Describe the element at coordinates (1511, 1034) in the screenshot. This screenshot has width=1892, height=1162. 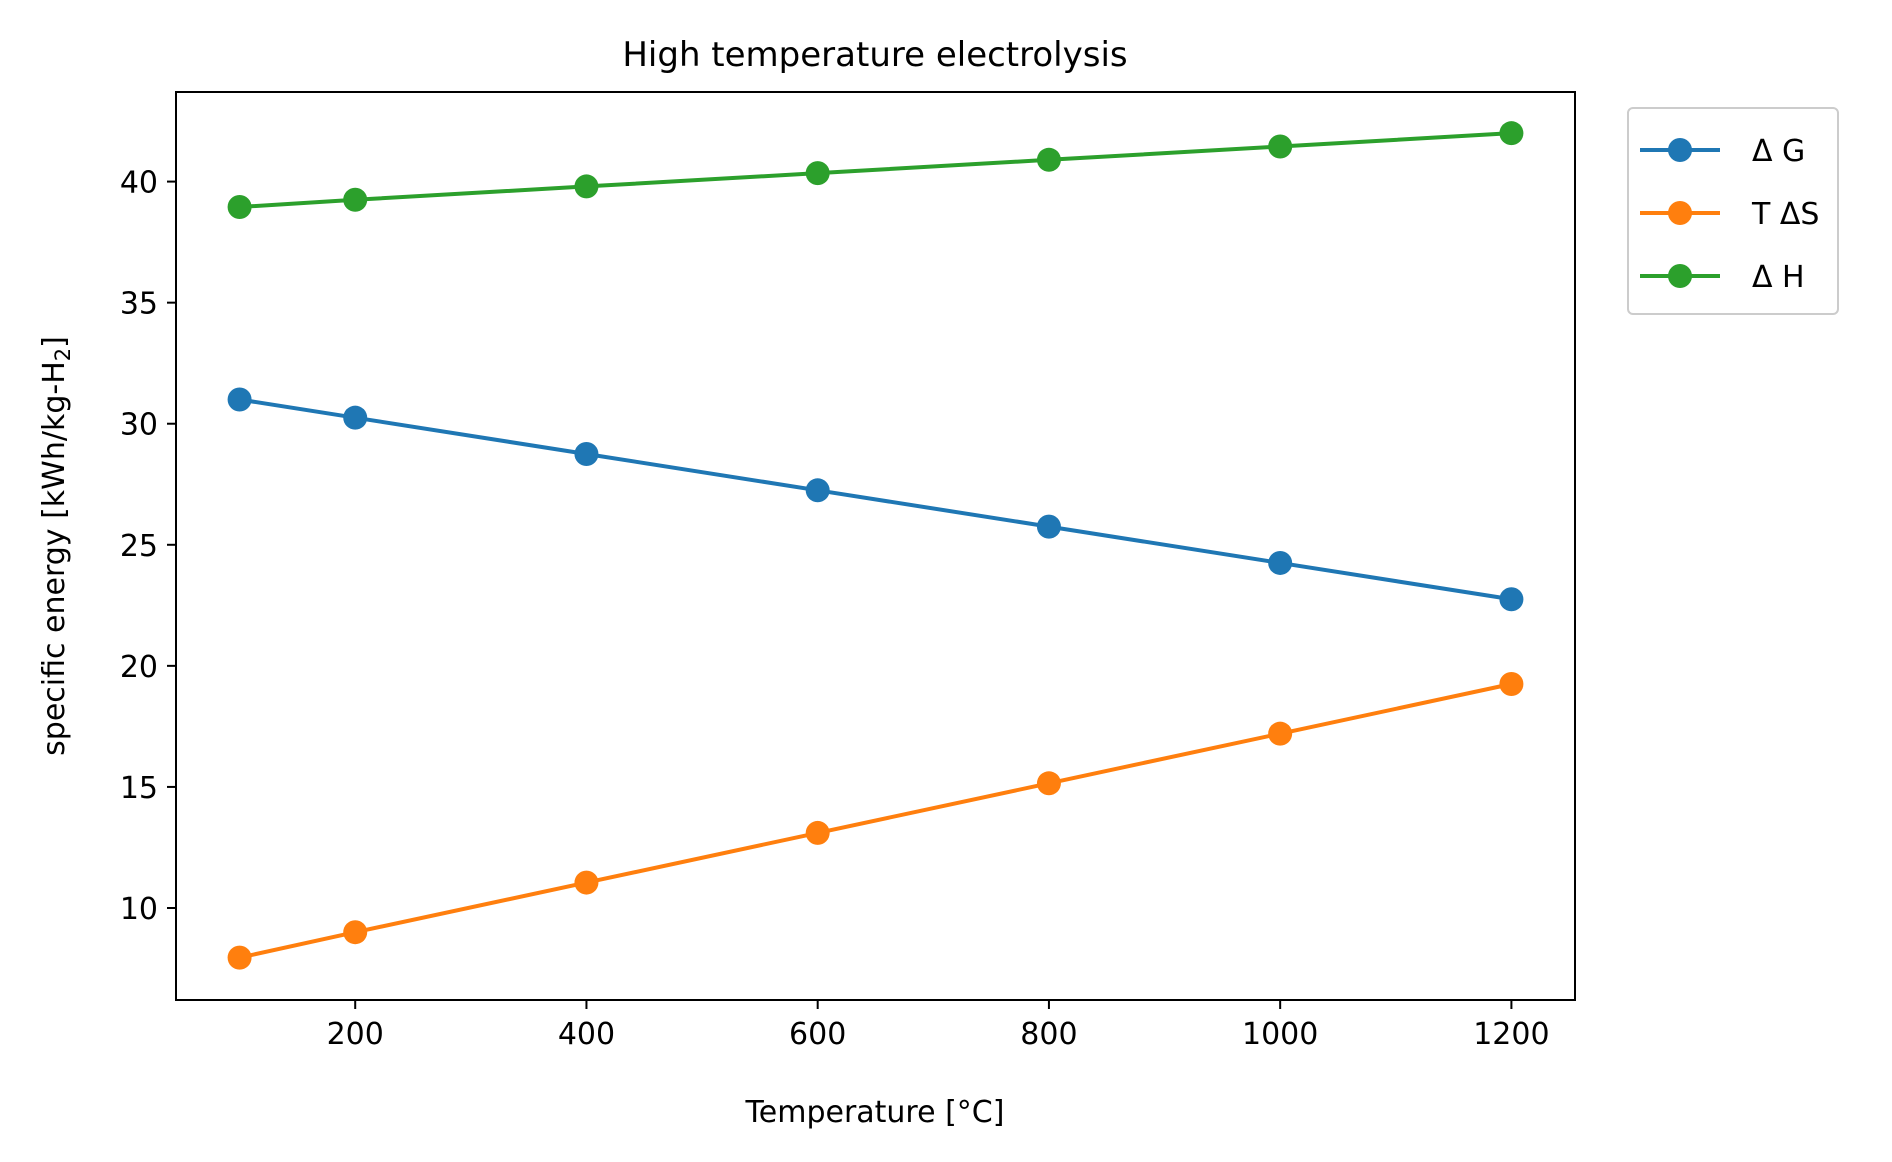
I see `x-tick-label: 1200` at that location.